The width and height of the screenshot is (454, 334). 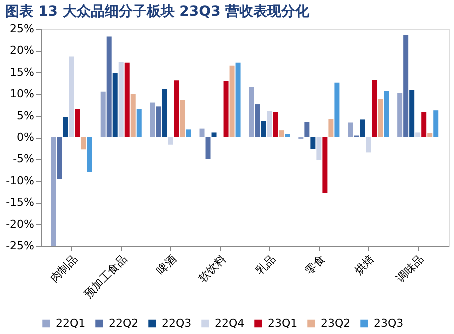 I want to click on legend-label: 23Q1, so click(x=283, y=323).